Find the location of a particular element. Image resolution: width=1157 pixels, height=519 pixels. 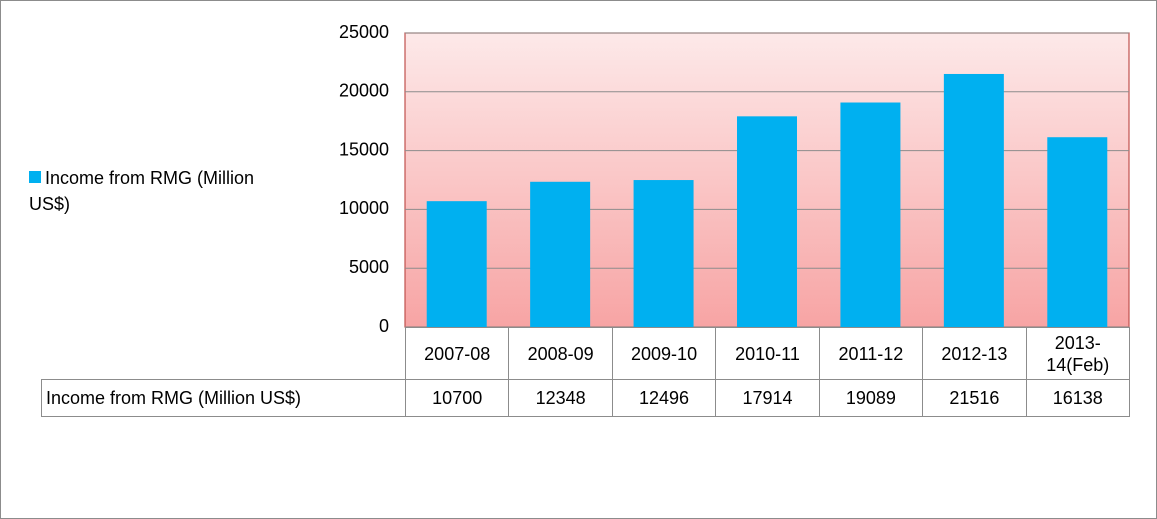

legend-label: Income from RMG (Million US$) is located at coordinates (142, 191).